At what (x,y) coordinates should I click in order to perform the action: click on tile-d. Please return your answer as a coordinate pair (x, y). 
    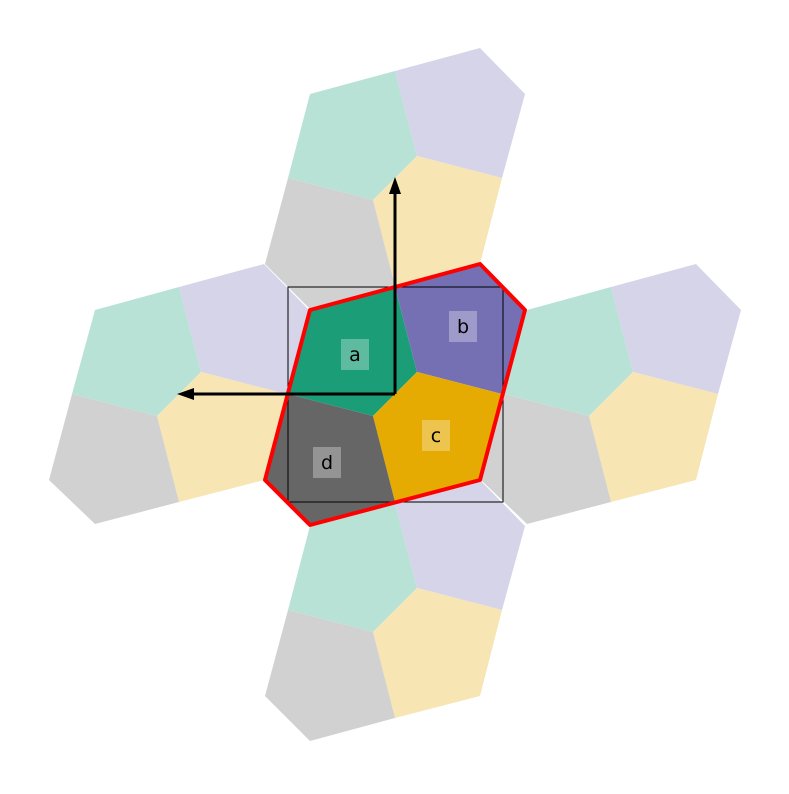
    Looking at the image, I should click on (330, 459).